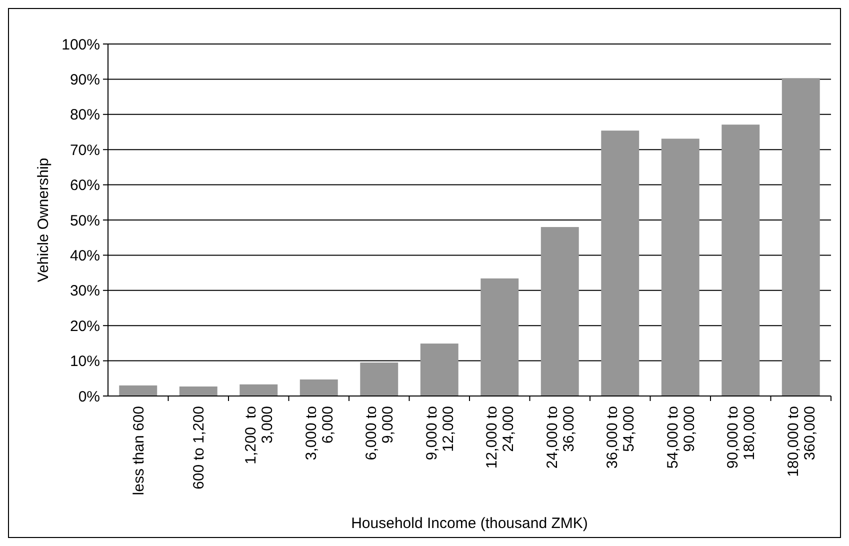 The height and width of the screenshot is (546, 849). I want to click on y-tick-label: 90%, so click(85, 79).